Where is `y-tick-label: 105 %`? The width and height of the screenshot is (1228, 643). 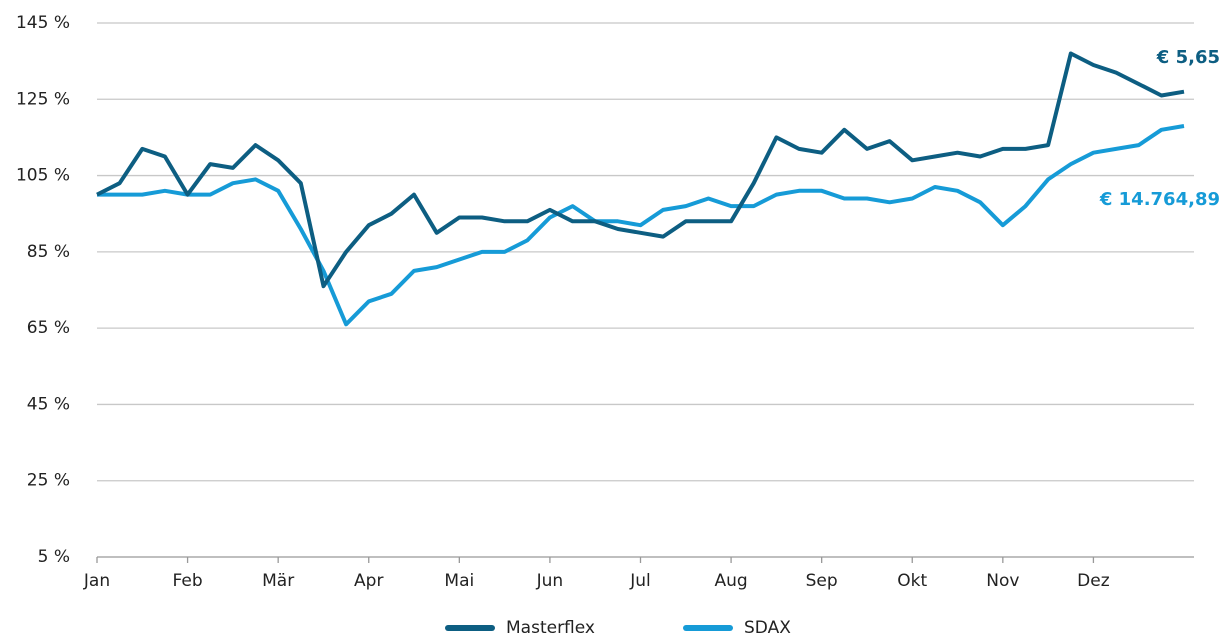
y-tick-label: 105 % is located at coordinates (43, 176).